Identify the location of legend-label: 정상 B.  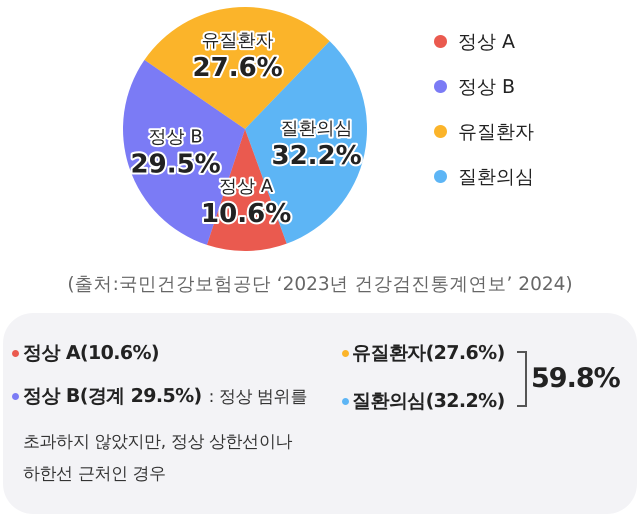
(487, 87).